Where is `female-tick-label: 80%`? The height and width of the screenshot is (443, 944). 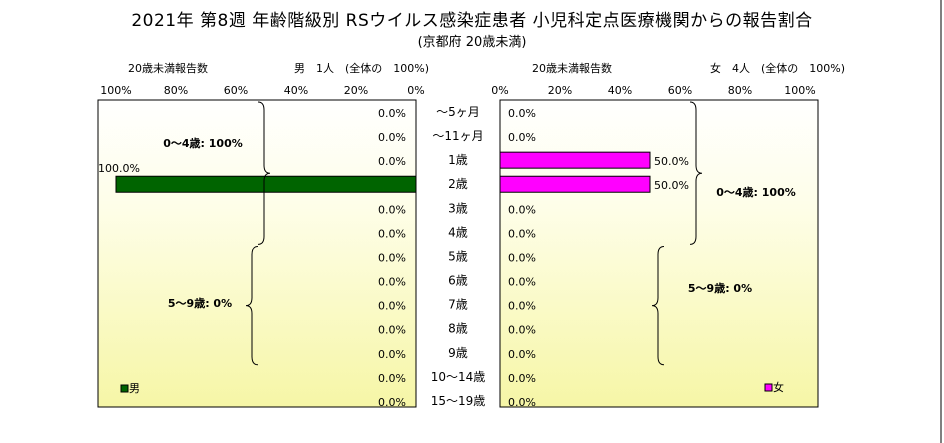
female-tick-label: 80% is located at coordinates (740, 90).